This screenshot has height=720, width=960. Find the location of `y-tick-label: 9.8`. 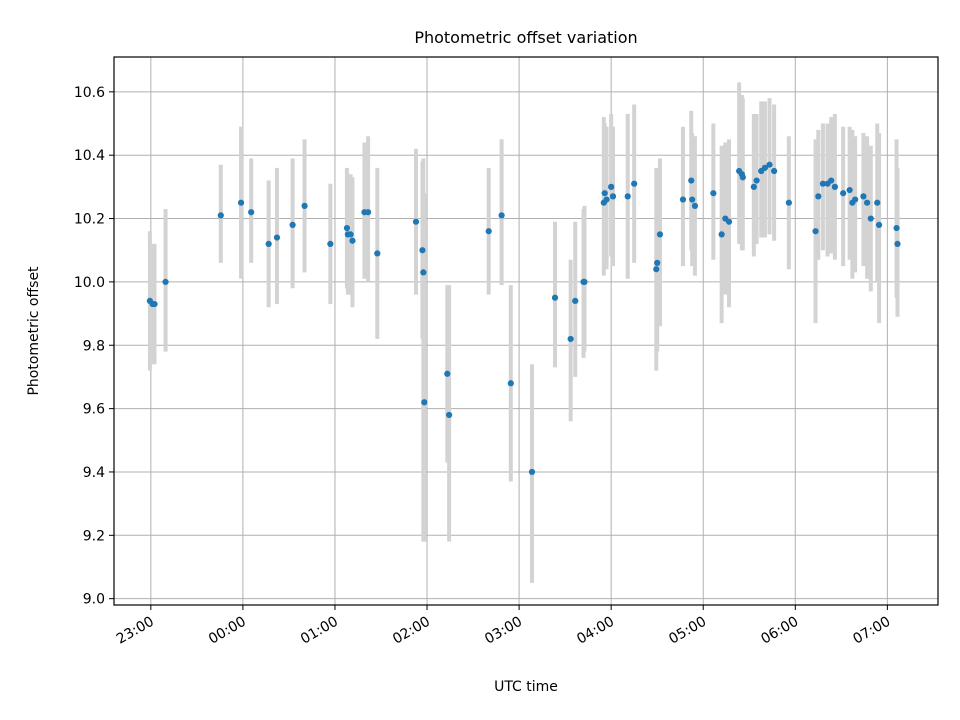

y-tick-label: 9.8 is located at coordinates (94, 346).